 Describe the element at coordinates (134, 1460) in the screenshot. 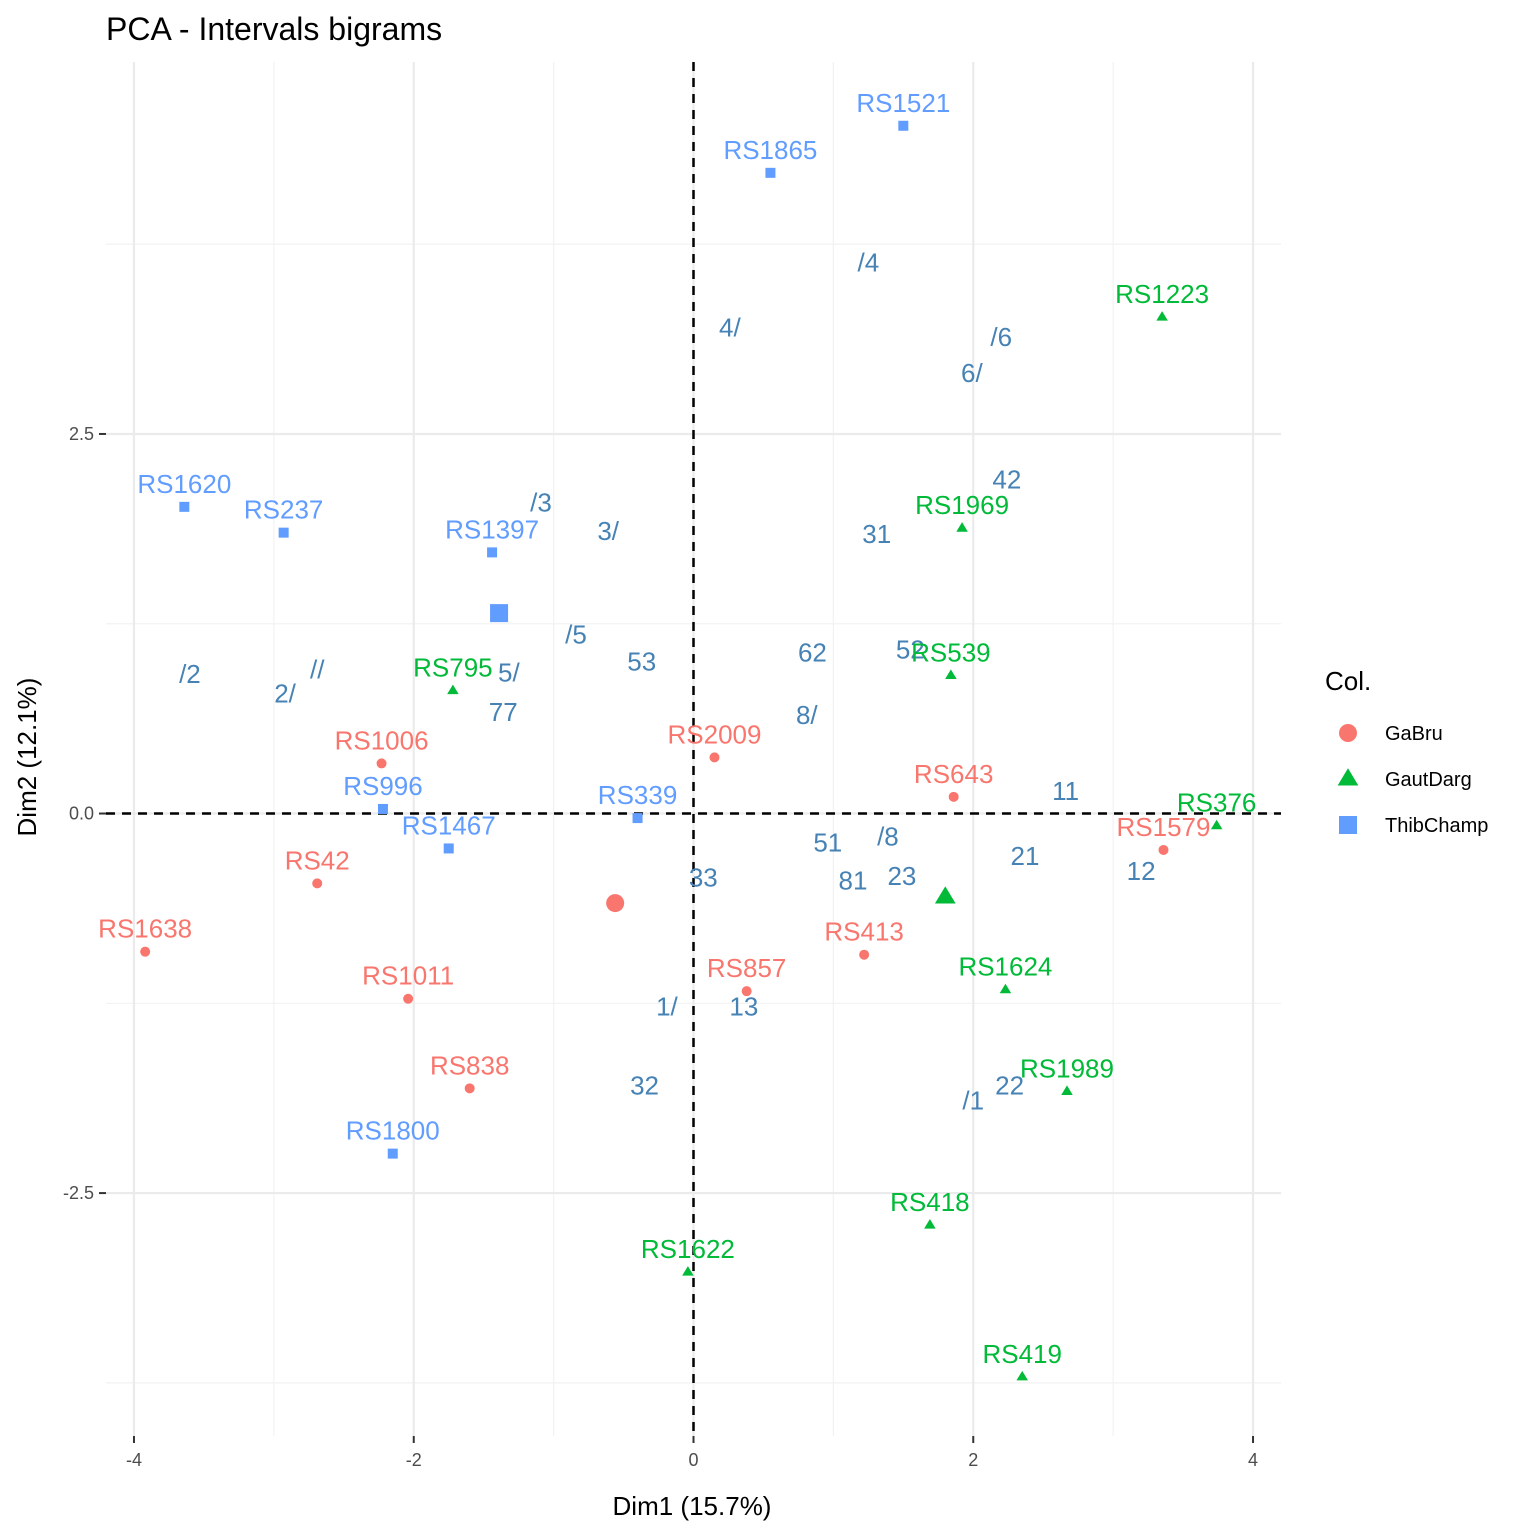

I see `x-tick-label: -4` at that location.